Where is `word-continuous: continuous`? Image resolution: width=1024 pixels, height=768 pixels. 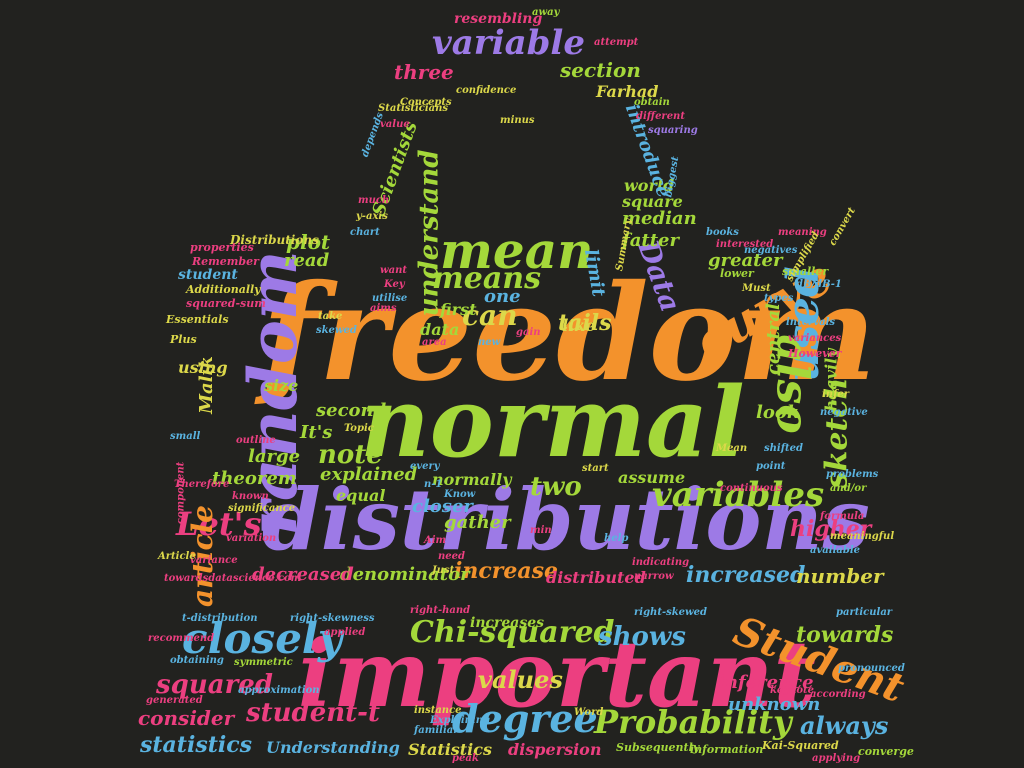 word-continuous: continuous is located at coordinates (751, 488).